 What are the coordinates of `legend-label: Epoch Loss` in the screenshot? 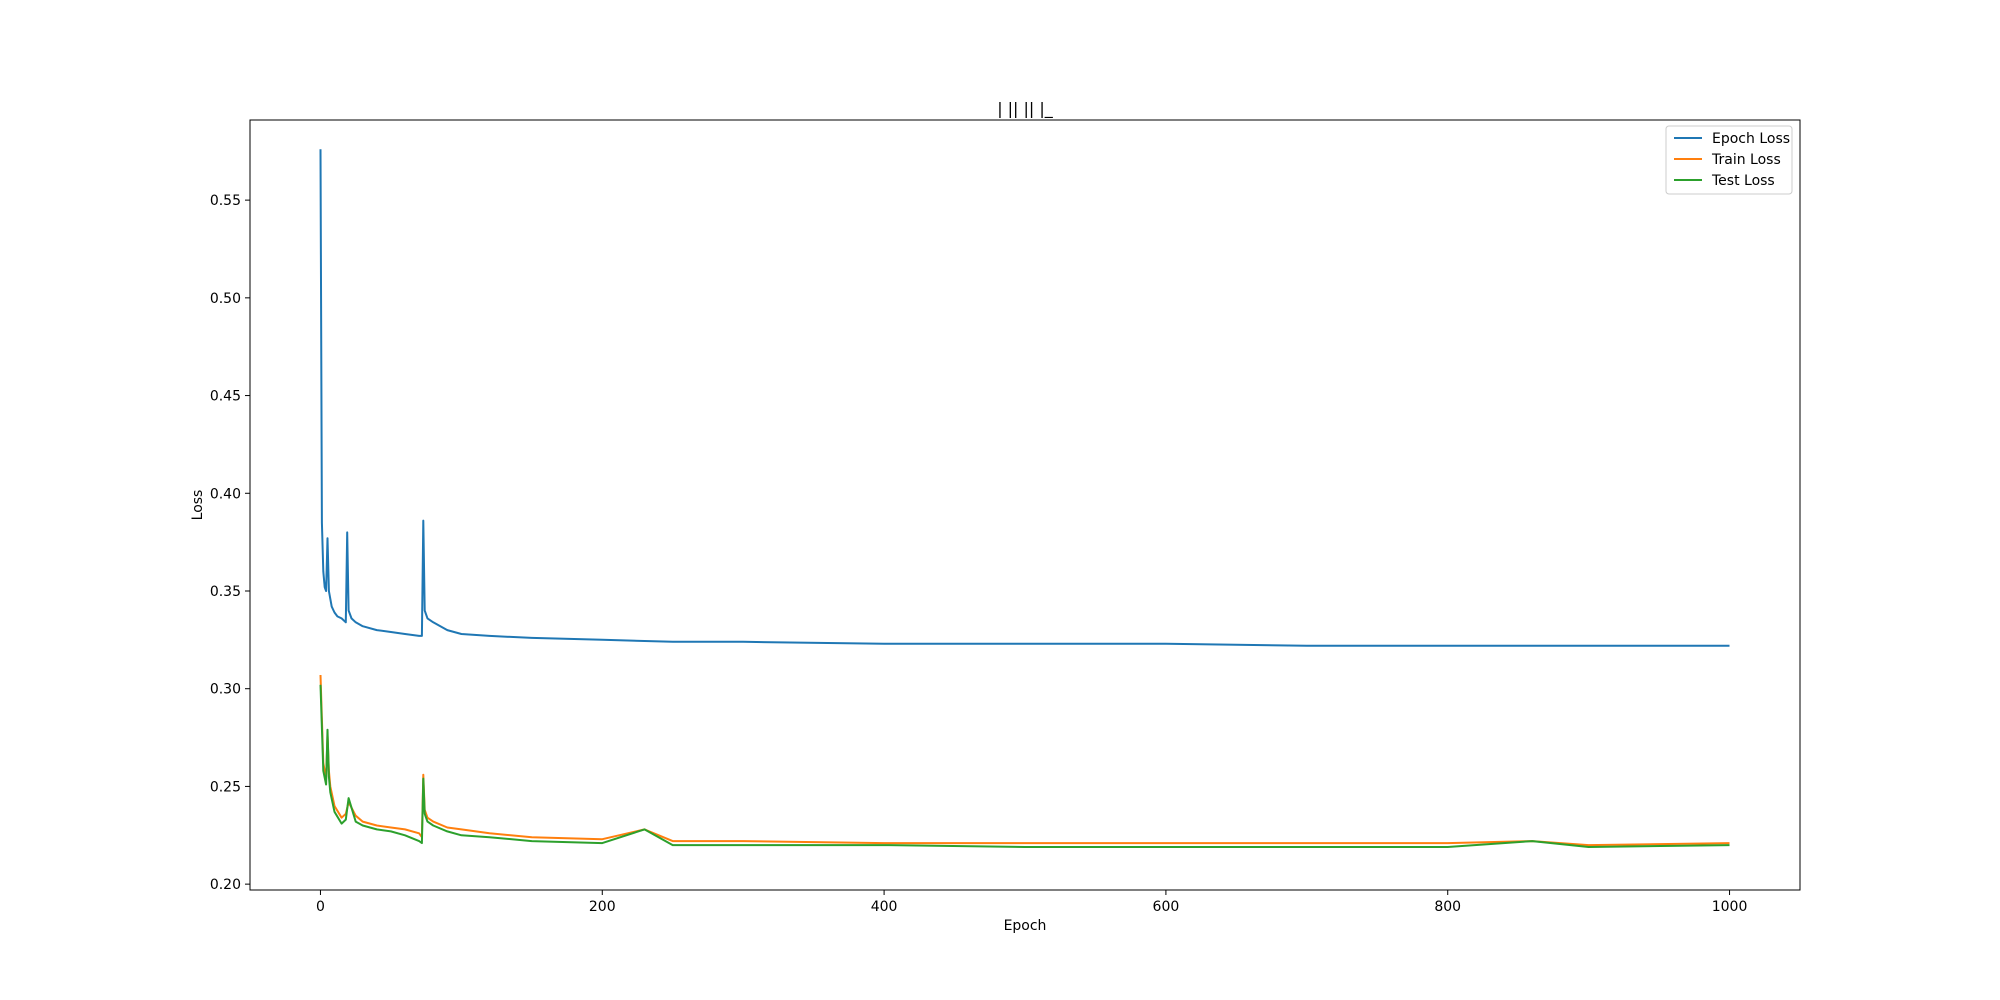 It's located at (1751, 139).